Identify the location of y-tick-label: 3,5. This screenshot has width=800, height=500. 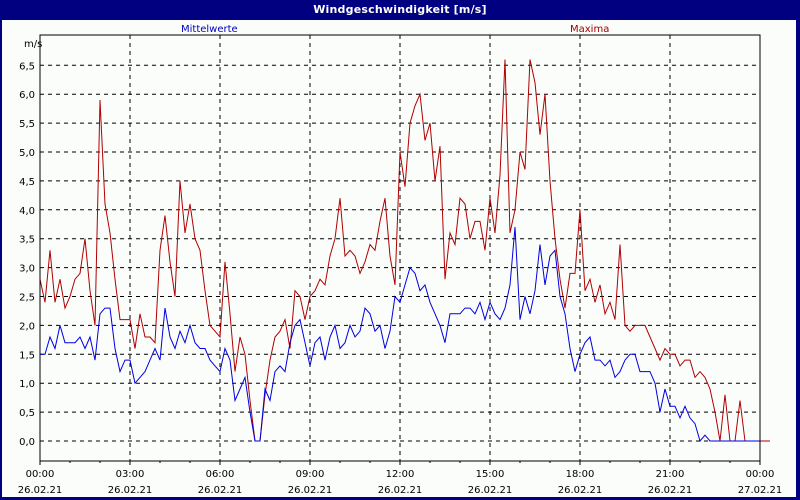
(27, 240).